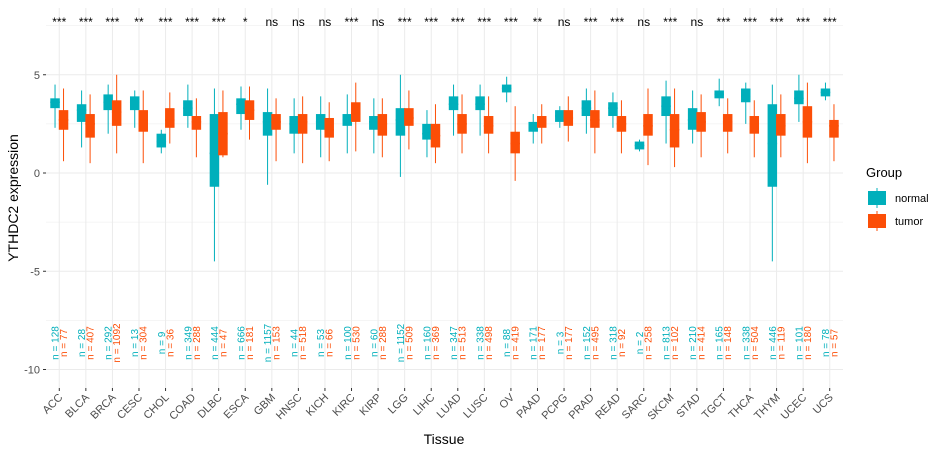 This screenshot has width=949, height=459. I want to click on box-normal-cesc, so click(134, 109).